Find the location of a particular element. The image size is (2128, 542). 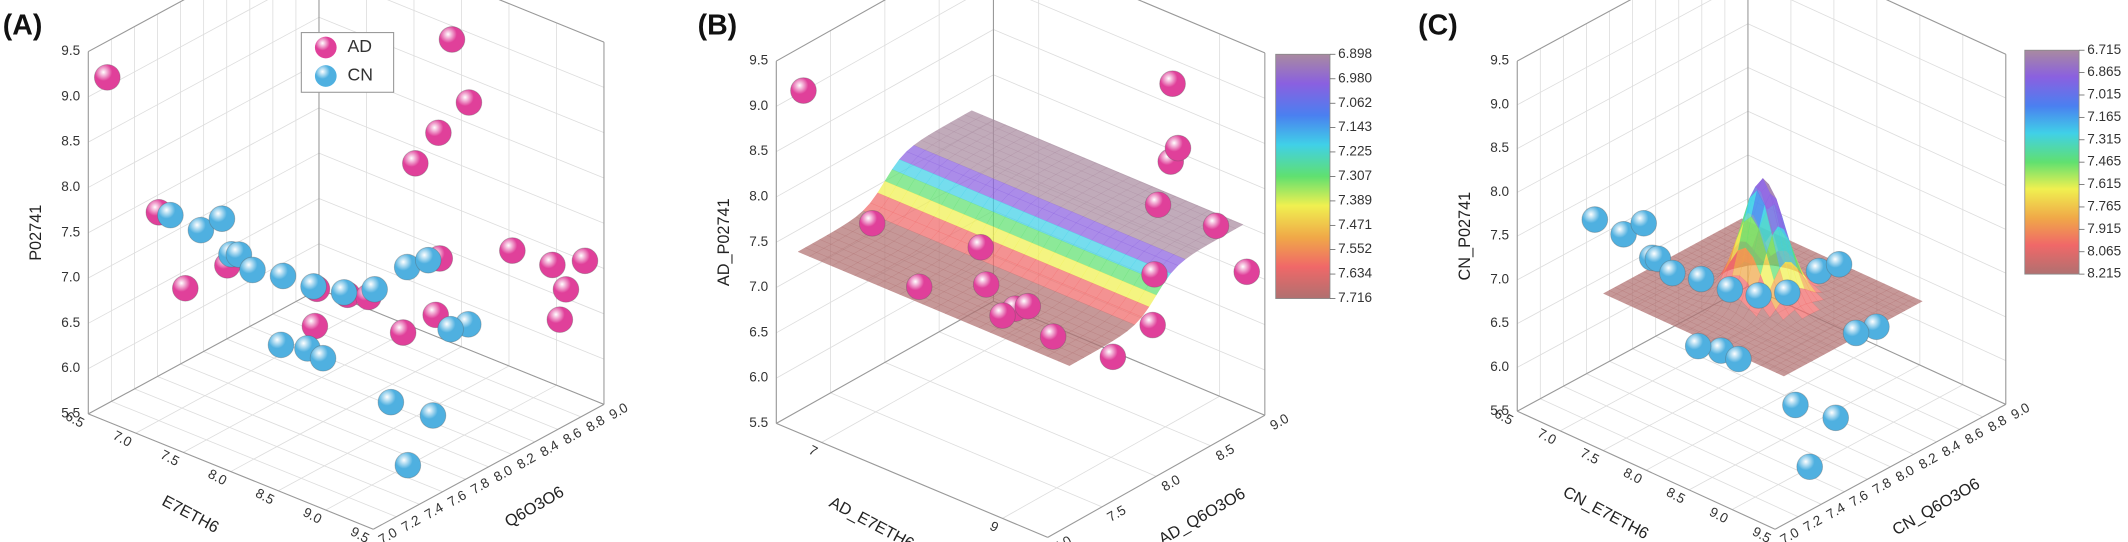

y-tick-label: 7.8 is located at coordinates (1882, 486).